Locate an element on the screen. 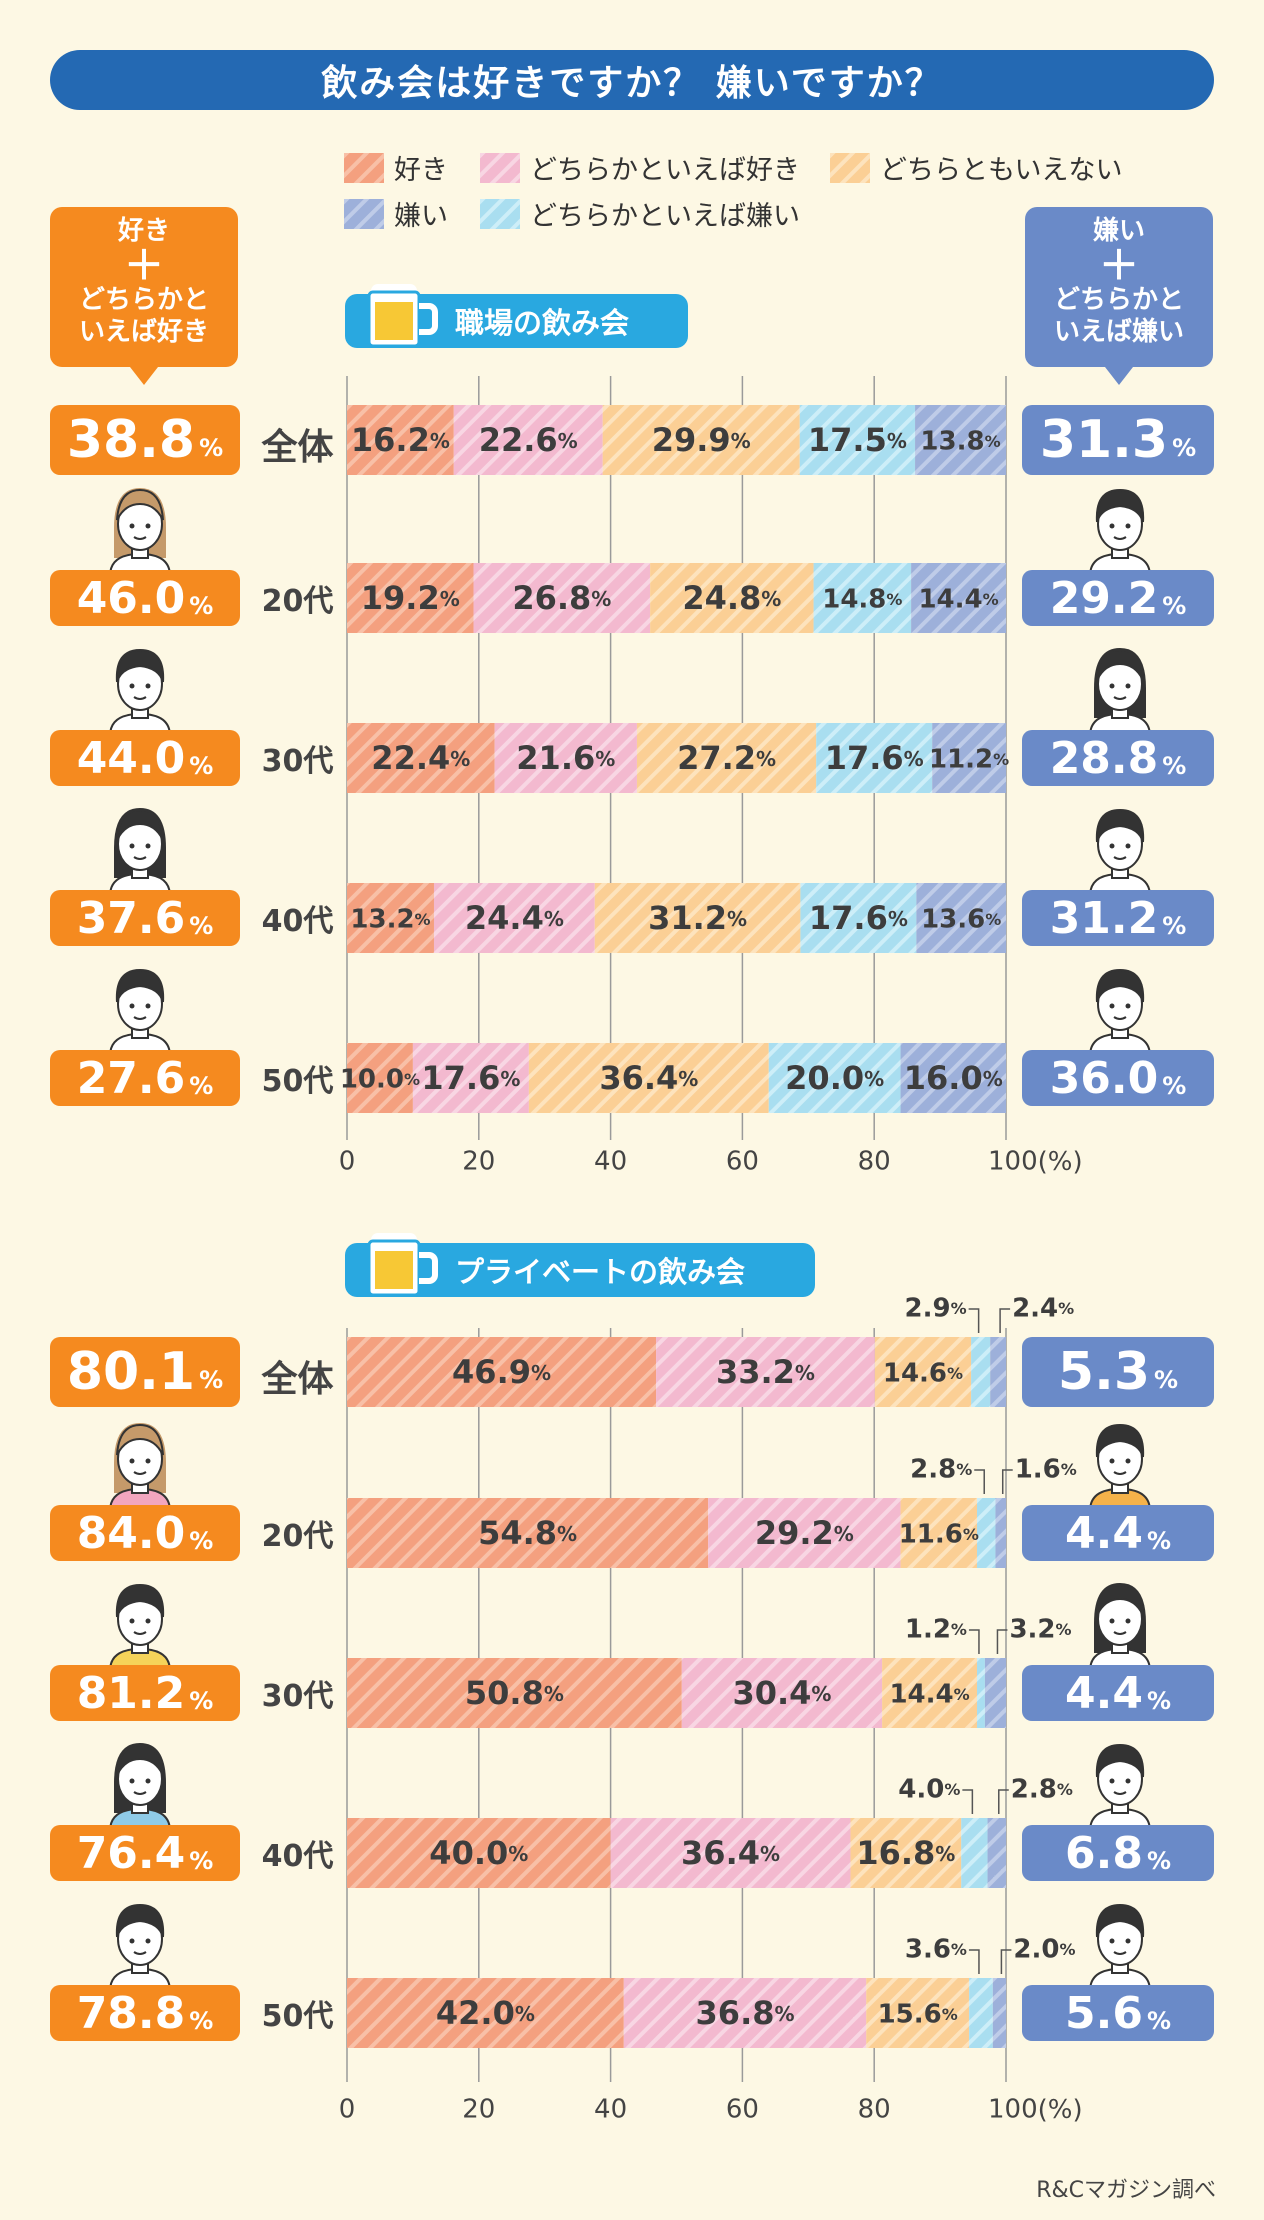 The image size is (1264, 2220). legend-item-neutral: どちらともいえない is located at coordinates (976, 167).